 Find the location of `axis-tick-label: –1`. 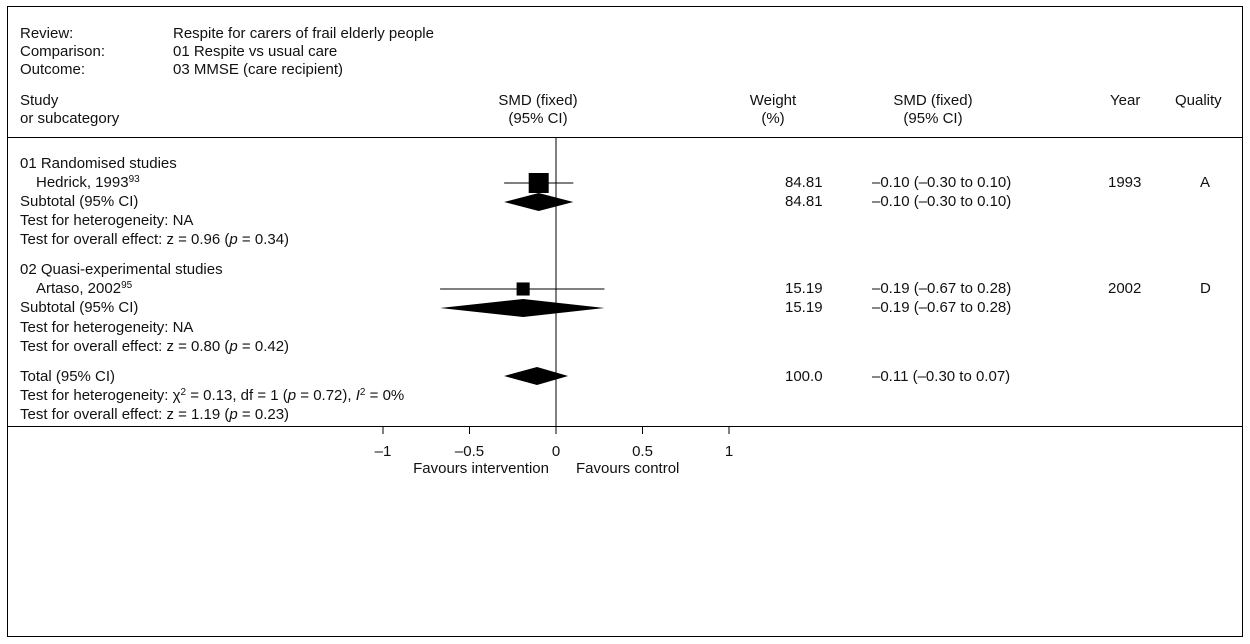

axis-tick-label: –1 is located at coordinates (383, 451).